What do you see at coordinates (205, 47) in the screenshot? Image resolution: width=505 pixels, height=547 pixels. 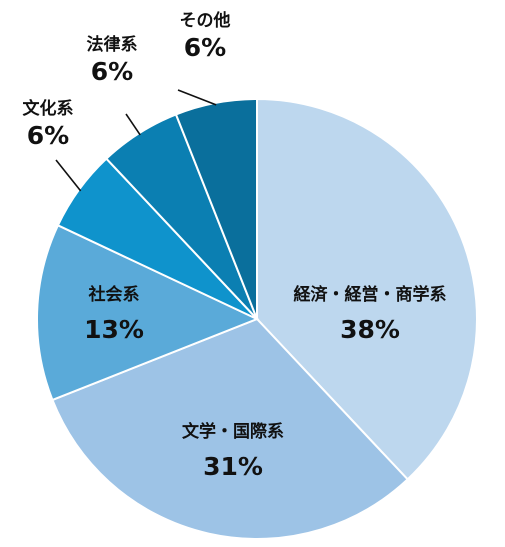 I see `slice-label-value-5: 6%` at bounding box center [205, 47].